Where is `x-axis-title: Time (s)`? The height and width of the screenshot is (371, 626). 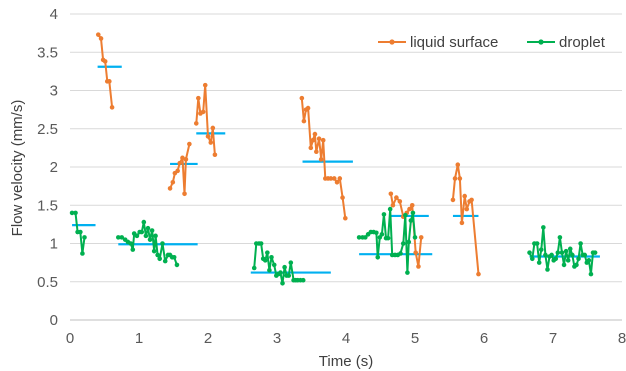
x-axis-title: Time (s) is located at coordinates (346, 361).